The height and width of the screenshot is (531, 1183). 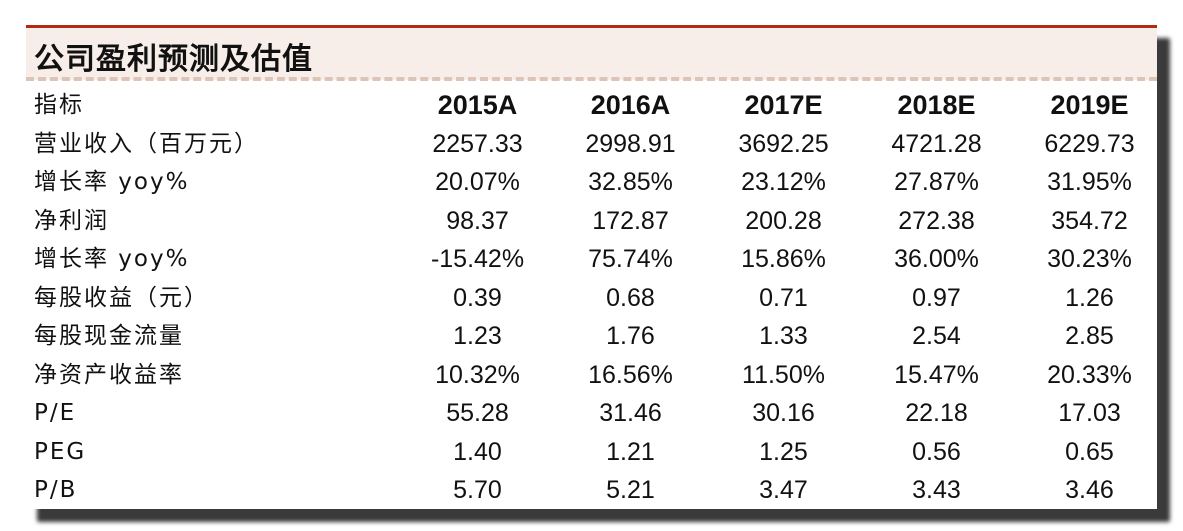 What do you see at coordinates (936, 490) in the screenshot?
I see `table-cell: 3.43` at bounding box center [936, 490].